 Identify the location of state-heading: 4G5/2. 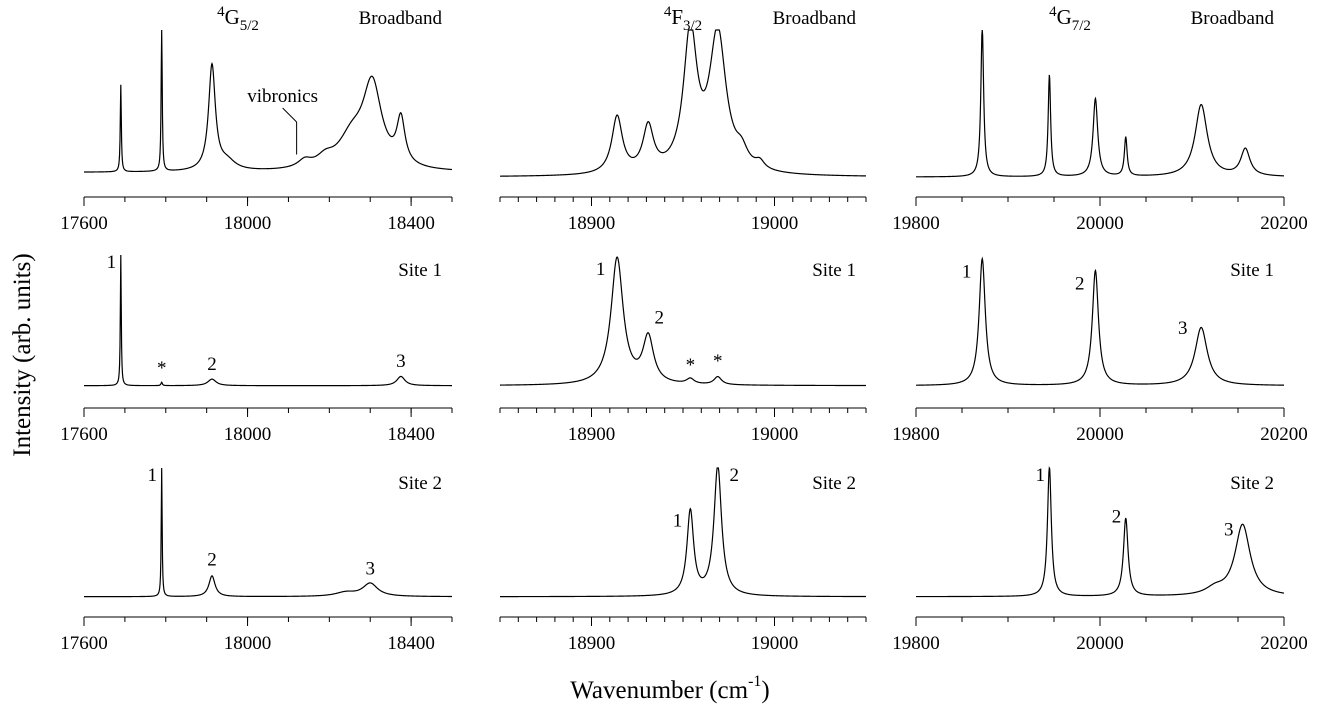
(238, 19).